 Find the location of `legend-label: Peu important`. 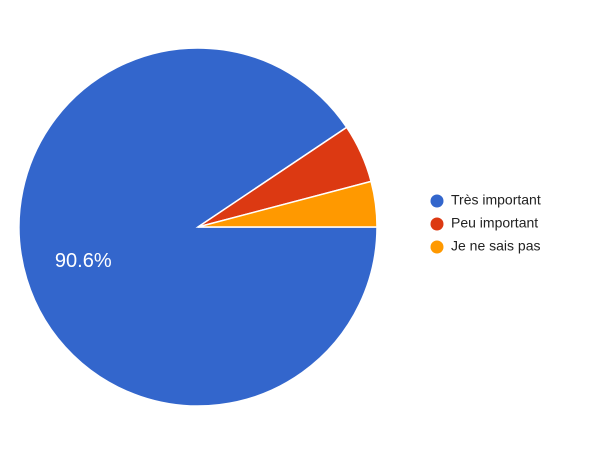

legend-label: Peu important is located at coordinates (494, 223).